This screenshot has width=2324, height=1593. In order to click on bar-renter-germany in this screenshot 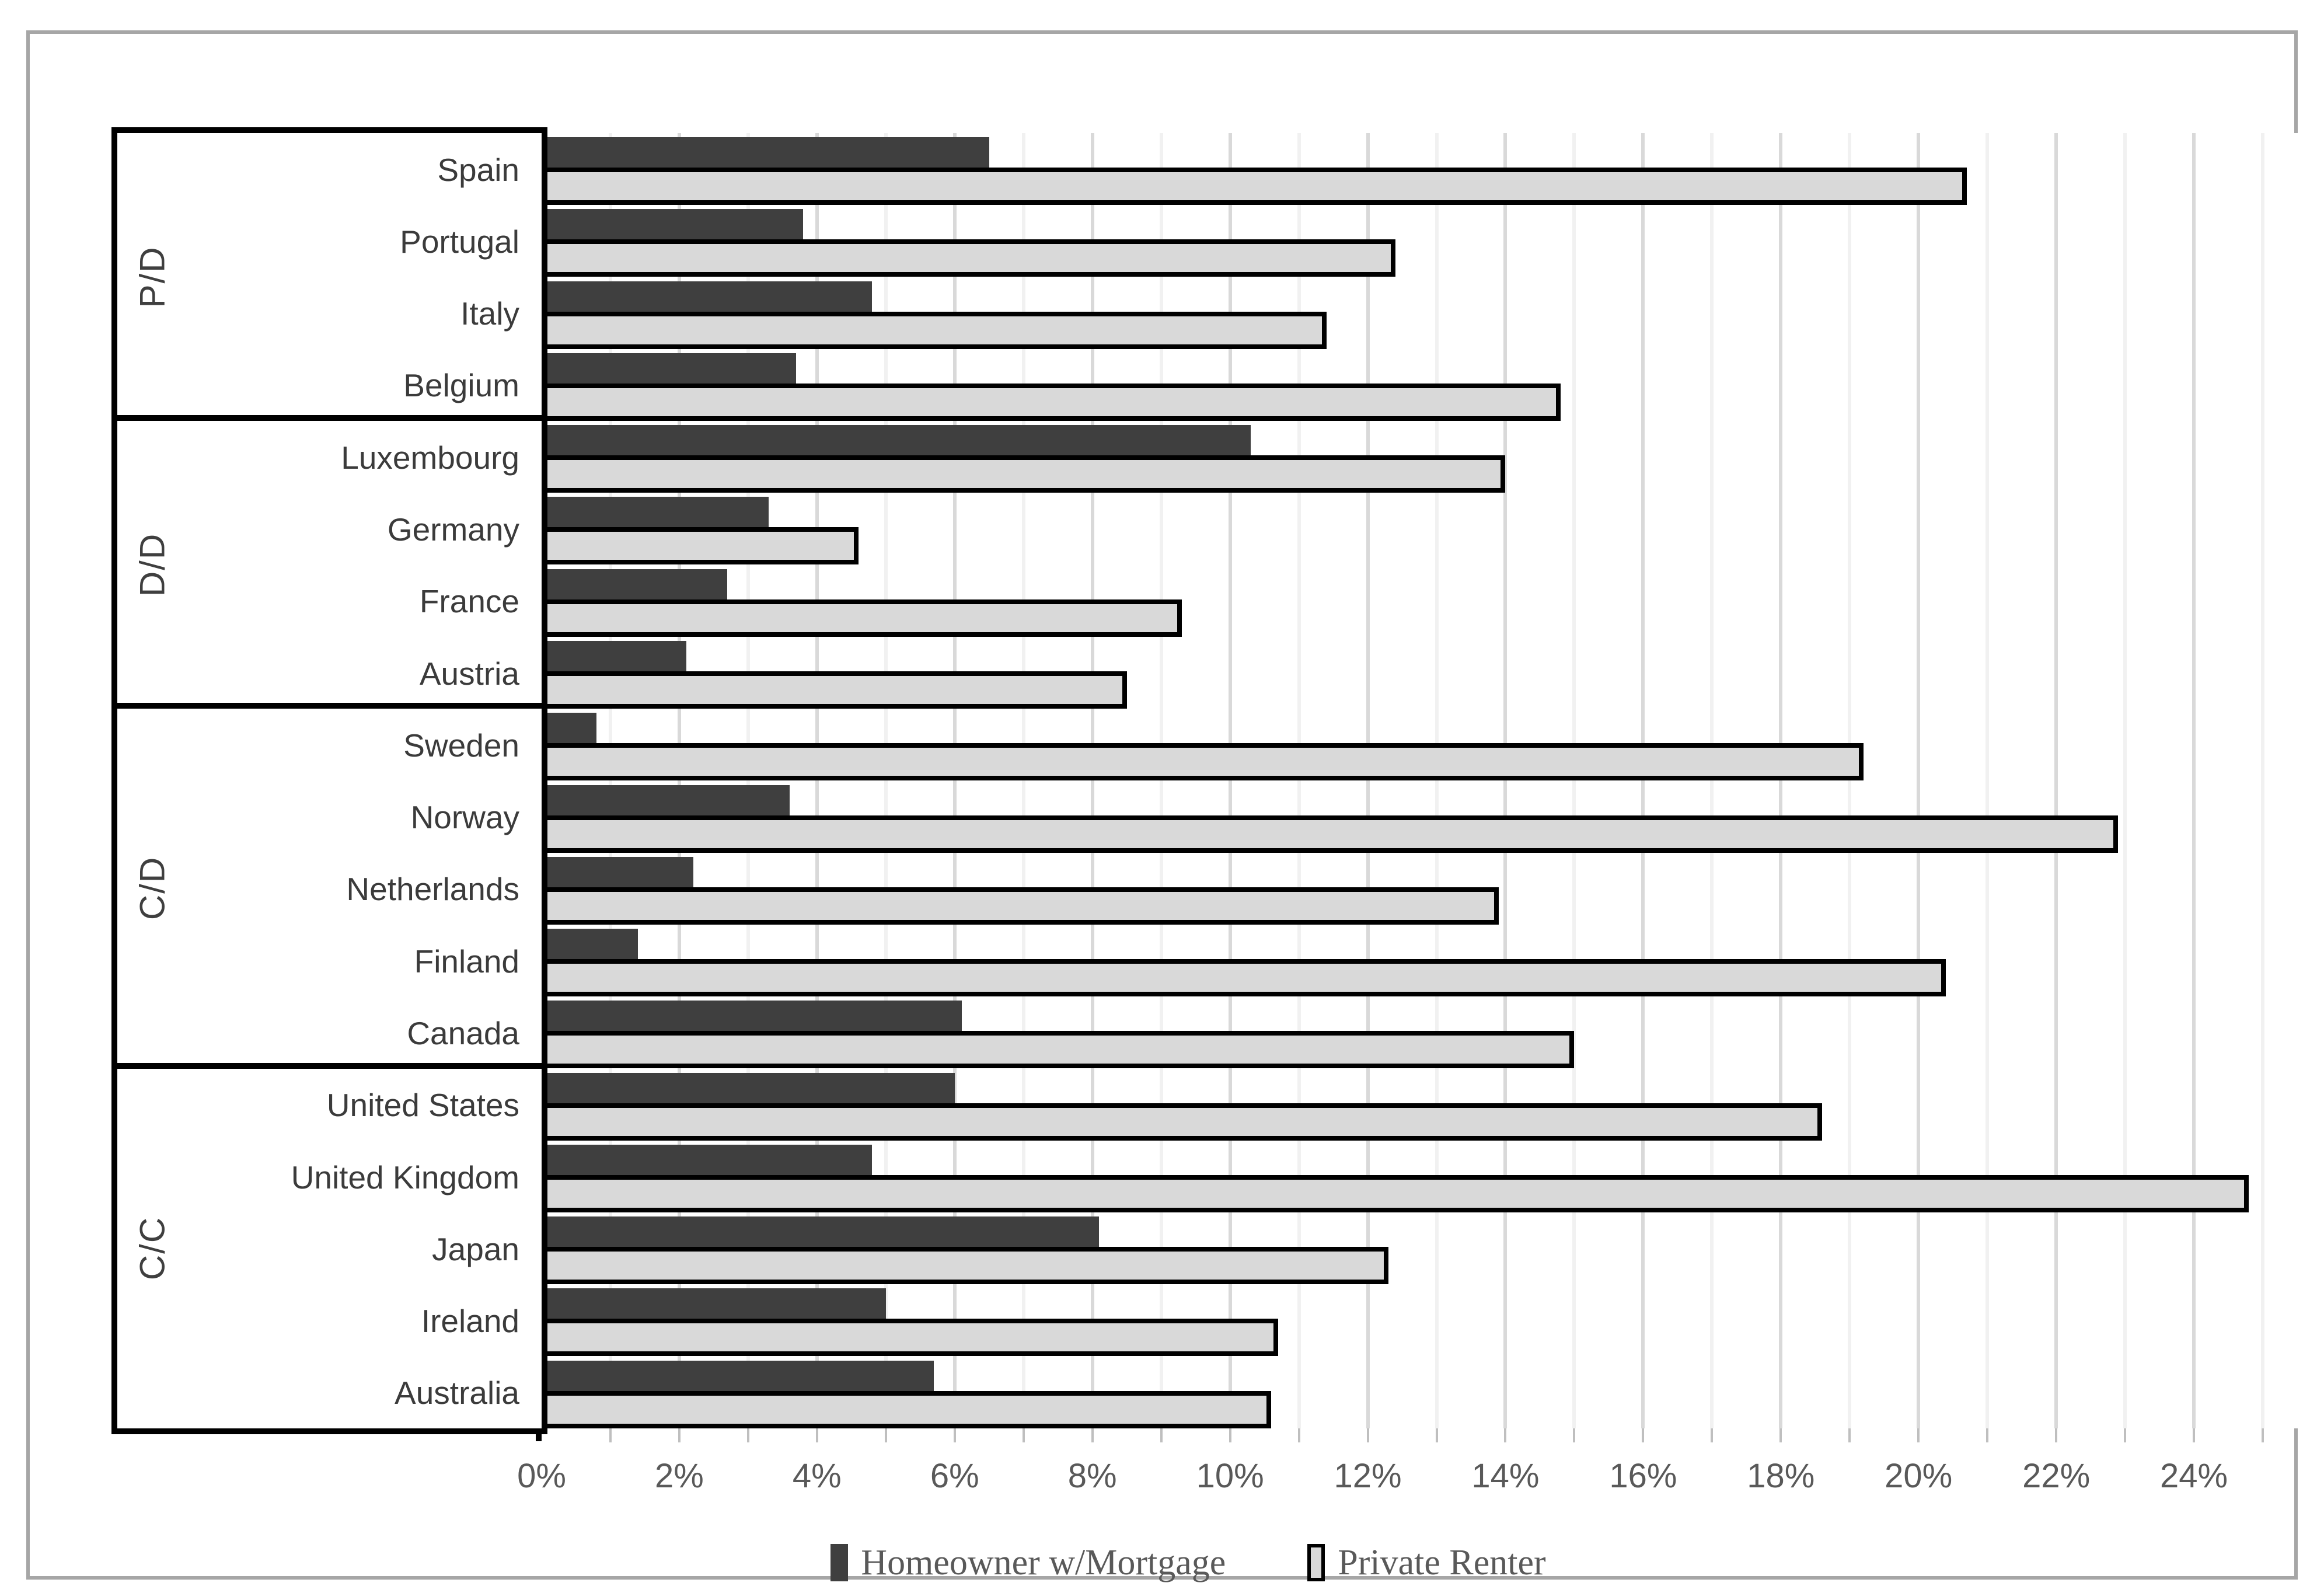, I will do `click(701, 546)`.